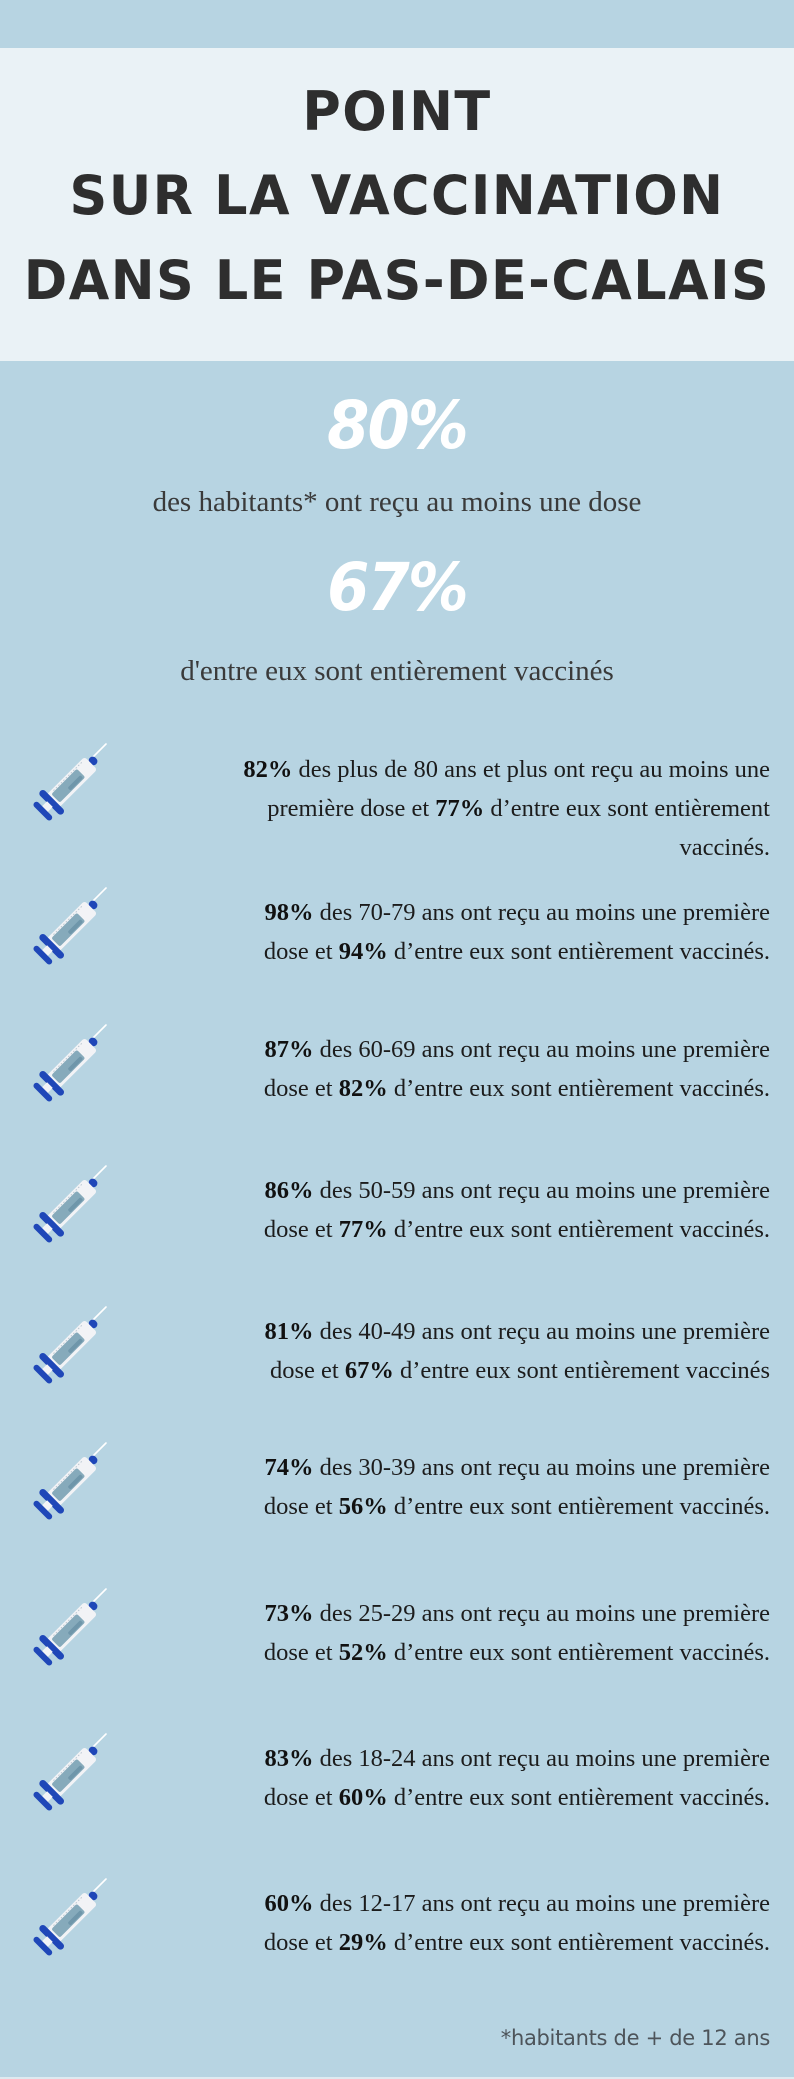 The width and height of the screenshot is (794, 2079). What do you see at coordinates (635, 2038) in the screenshot?
I see `footnote: *habitants de + de 12 ans` at bounding box center [635, 2038].